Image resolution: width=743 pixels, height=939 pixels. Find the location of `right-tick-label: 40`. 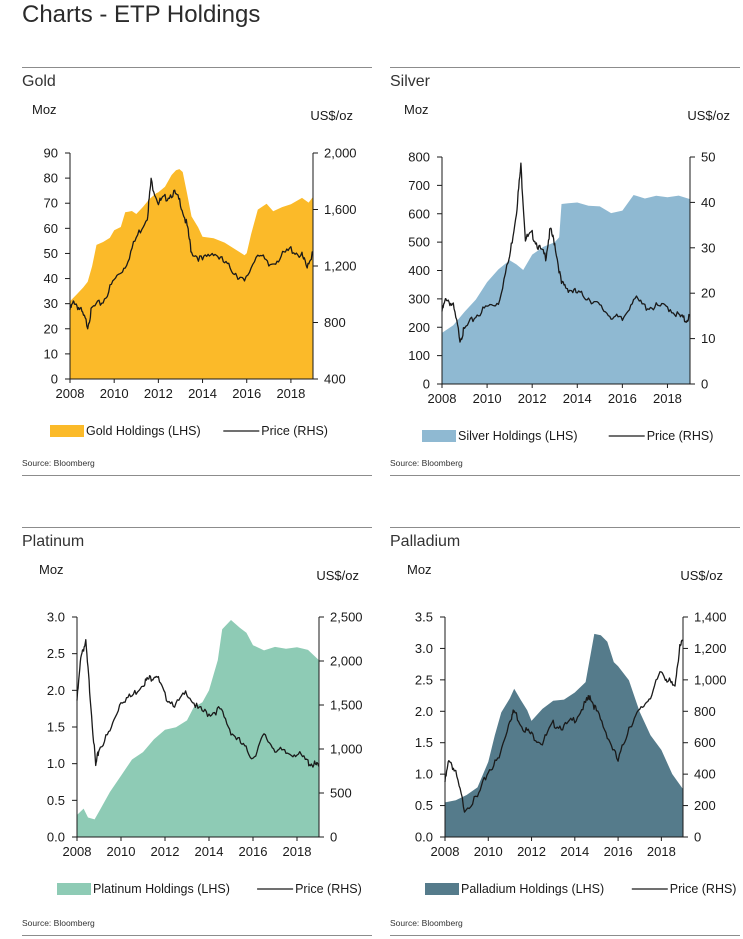

right-tick-label: 40 is located at coordinates (708, 202).